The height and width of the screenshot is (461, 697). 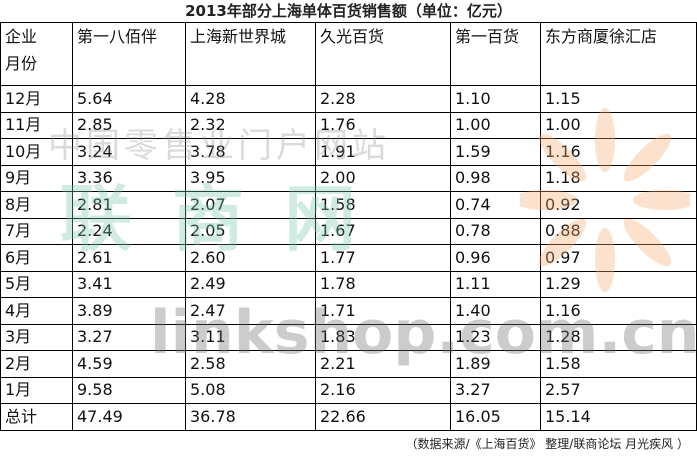 What do you see at coordinates (618, 258) in the screenshot?
I see `cell: 0.97` at bounding box center [618, 258].